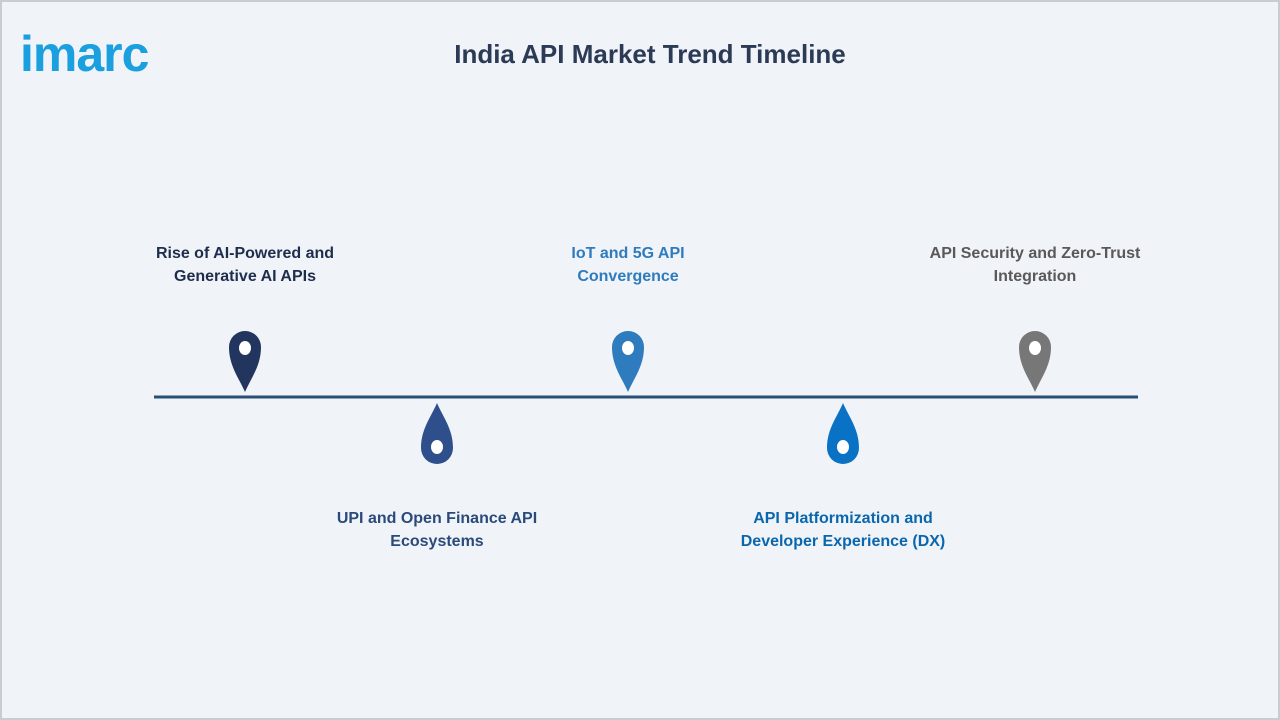 This screenshot has width=1280, height=720. What do you see at coordinates (1035, 253) in the screenshot?
I see `item-label: API Security and Zero-Trust` at bounding box center [1035, 253].